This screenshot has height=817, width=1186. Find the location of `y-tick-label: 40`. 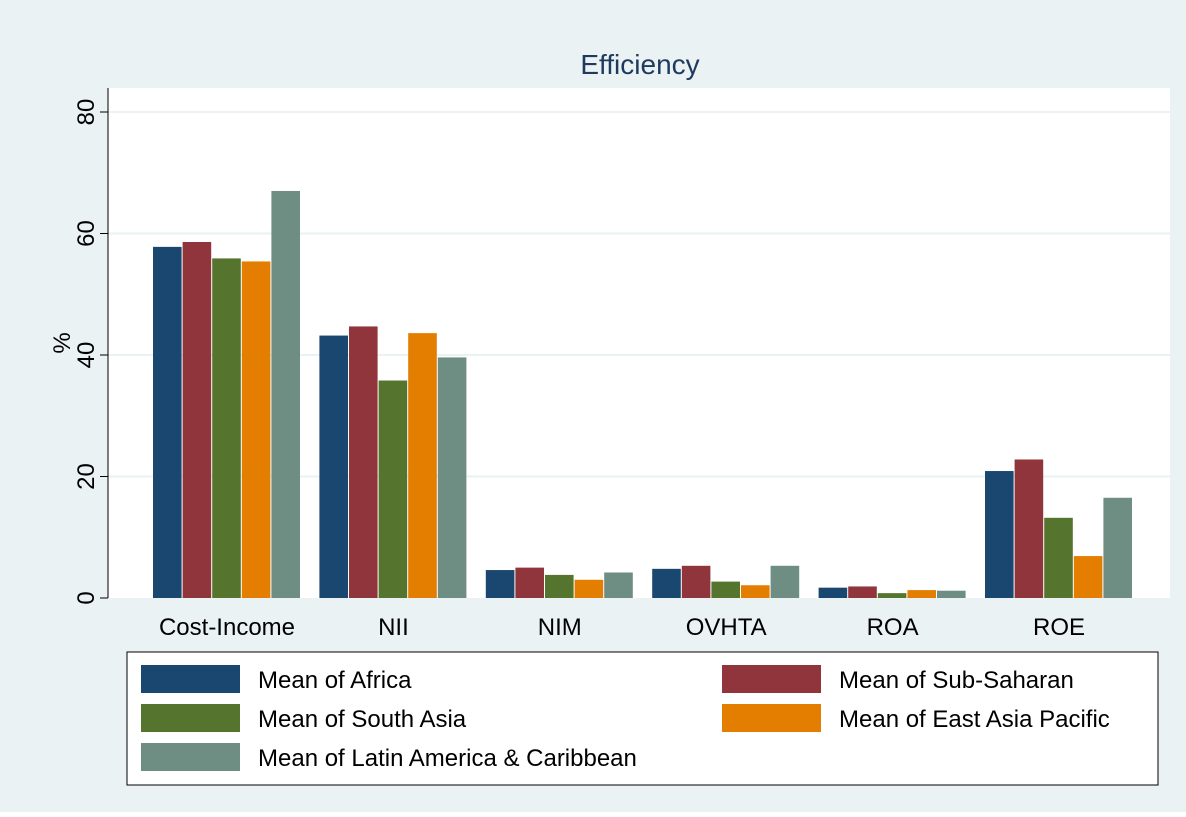

y-tick-label: 40 is located at coordinates (86, 355).